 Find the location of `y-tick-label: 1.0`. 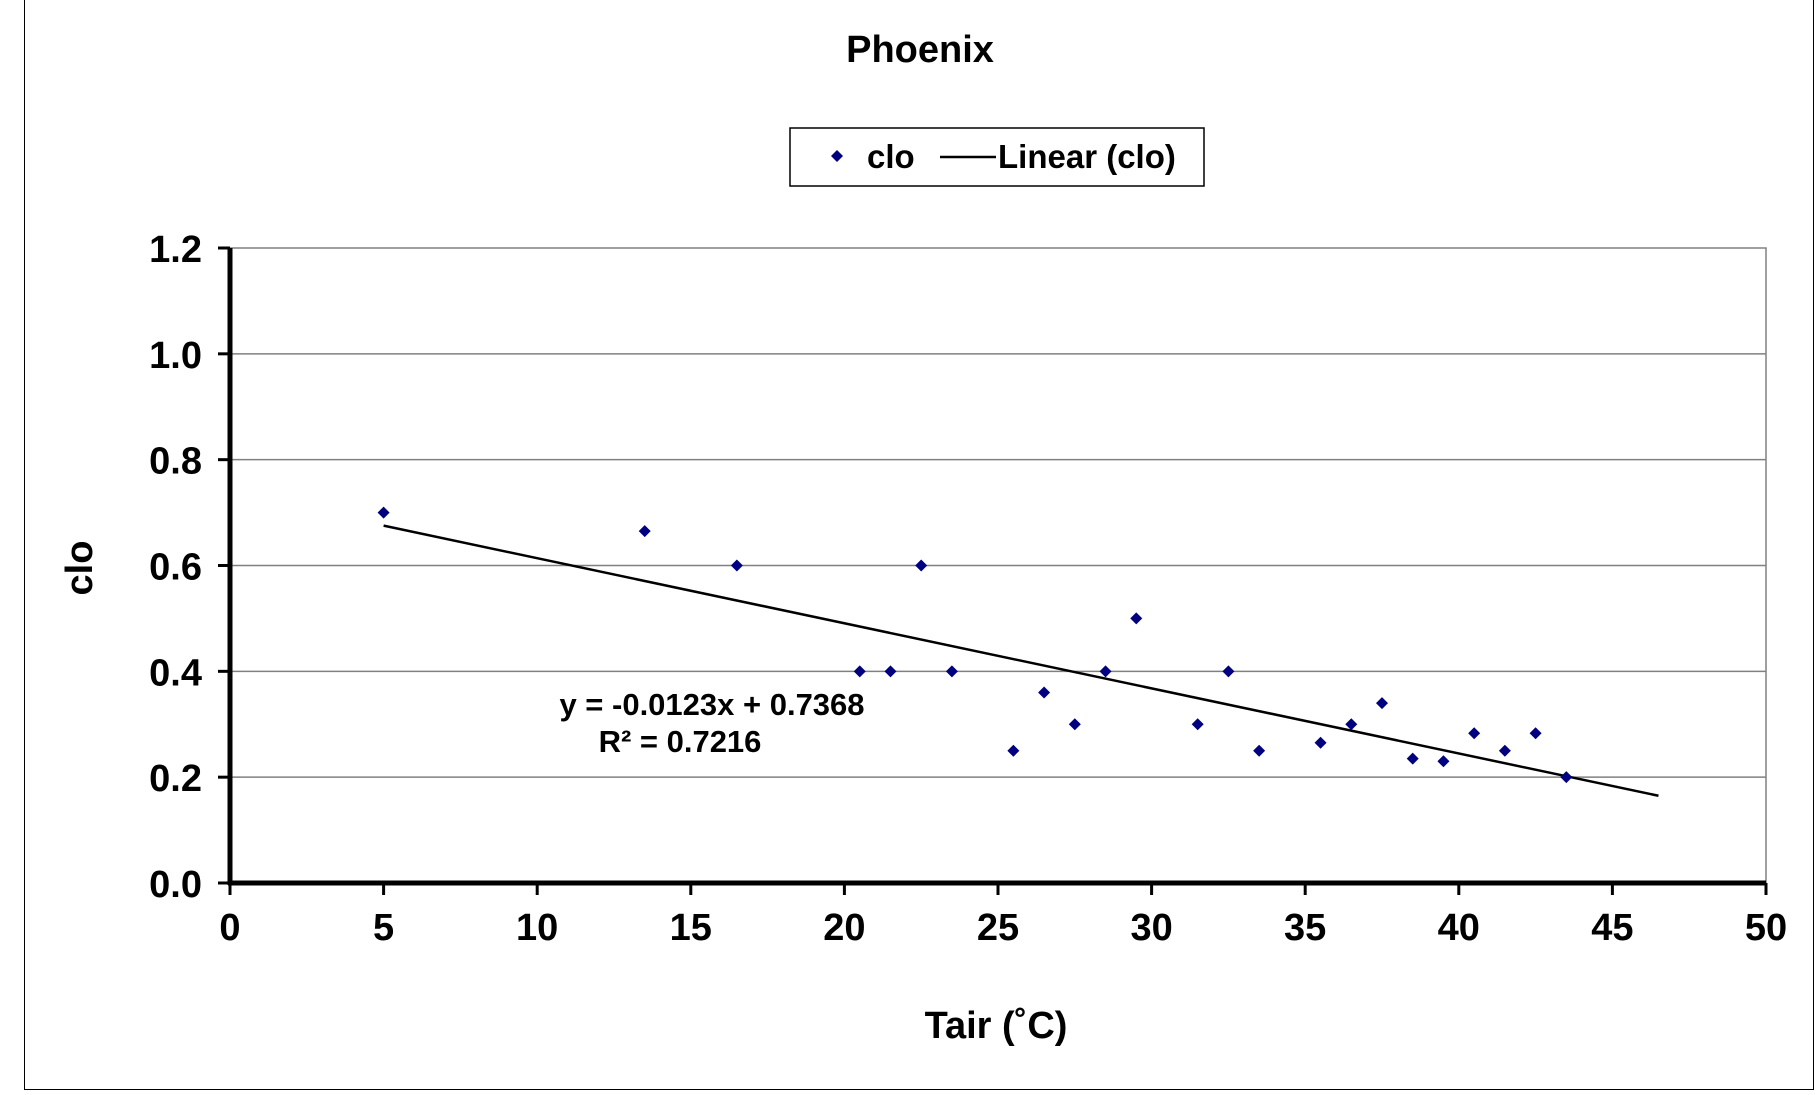

y-tick-label: 1.0 is located at coordinates (175, 356).